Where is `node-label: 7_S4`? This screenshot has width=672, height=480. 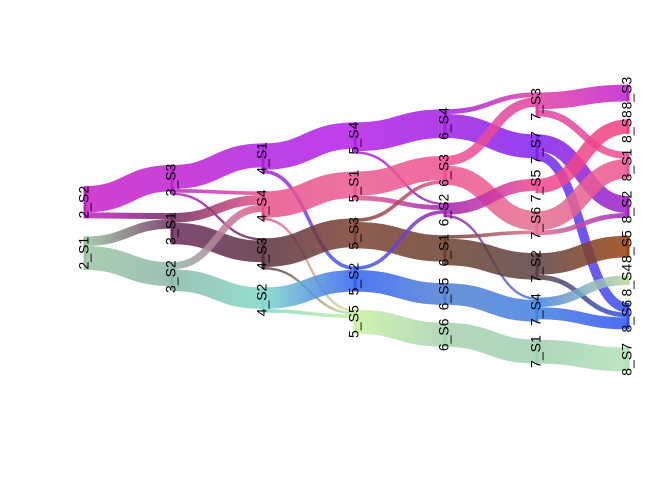
node-label: 7_S4 is located at coordinates (536, 309).